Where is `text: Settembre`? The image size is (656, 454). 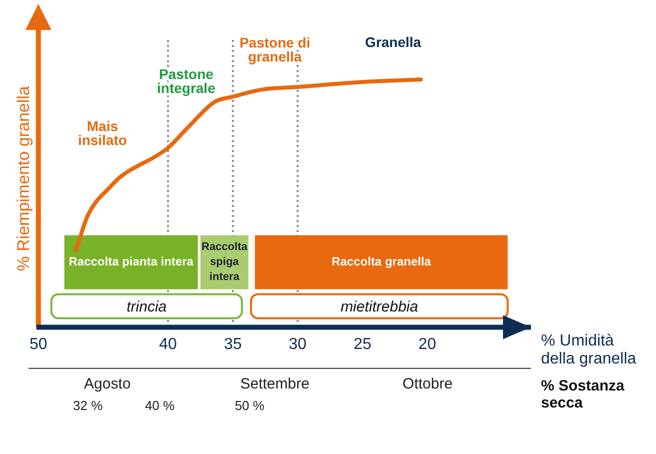
text: Settembre is located at coordinates (275, 384).